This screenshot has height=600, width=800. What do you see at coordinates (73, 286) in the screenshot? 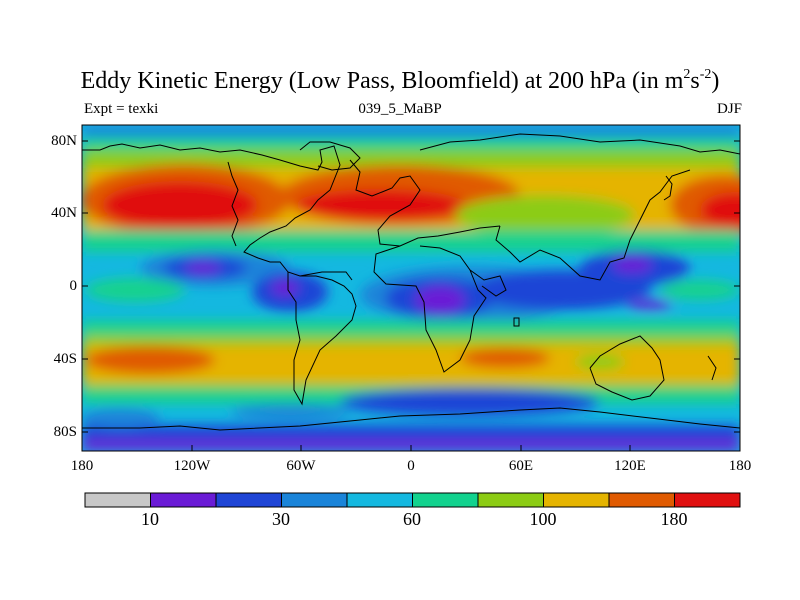
I see `lat-label: 0` at bounding box center [73, 286].